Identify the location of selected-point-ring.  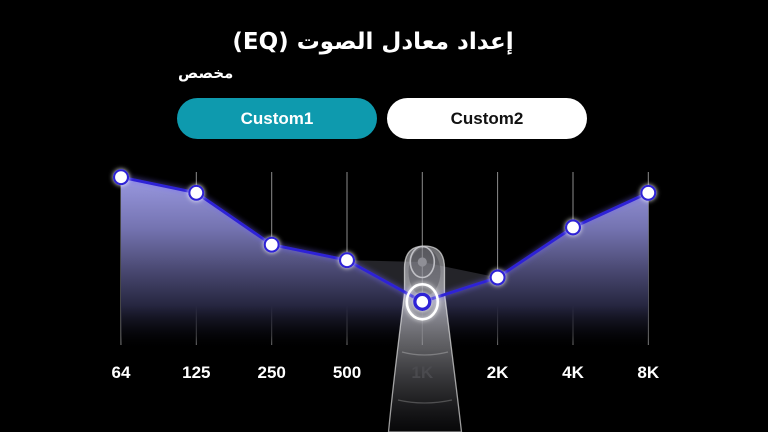
(422, 301).